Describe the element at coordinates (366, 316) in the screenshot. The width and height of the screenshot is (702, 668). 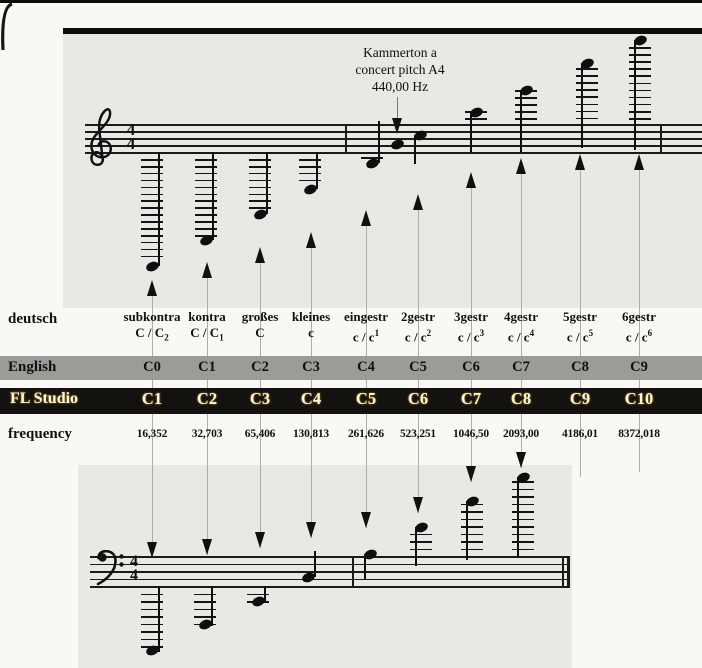
I see `german-name-line1: eingestr` at that location.